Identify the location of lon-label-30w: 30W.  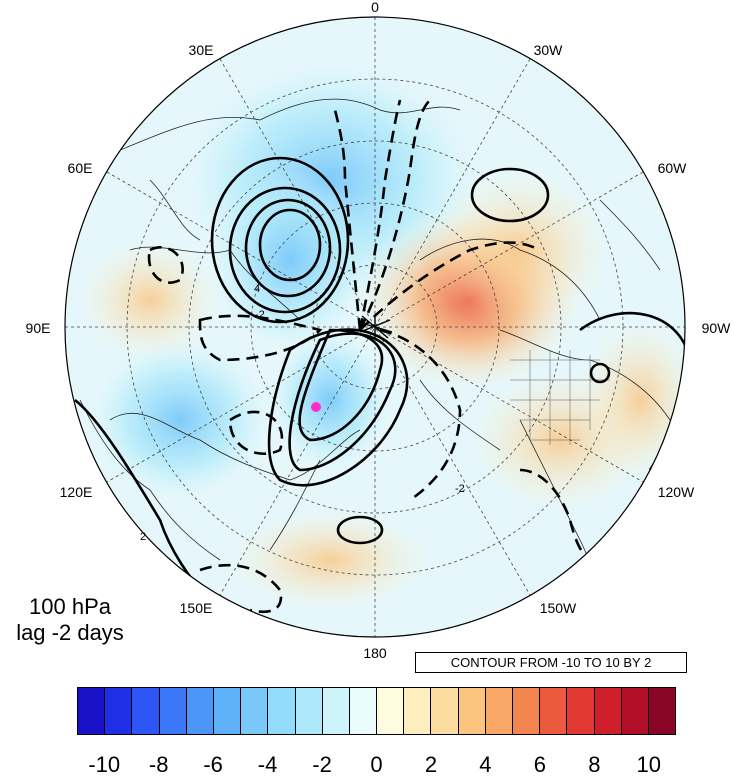
(549, 50).